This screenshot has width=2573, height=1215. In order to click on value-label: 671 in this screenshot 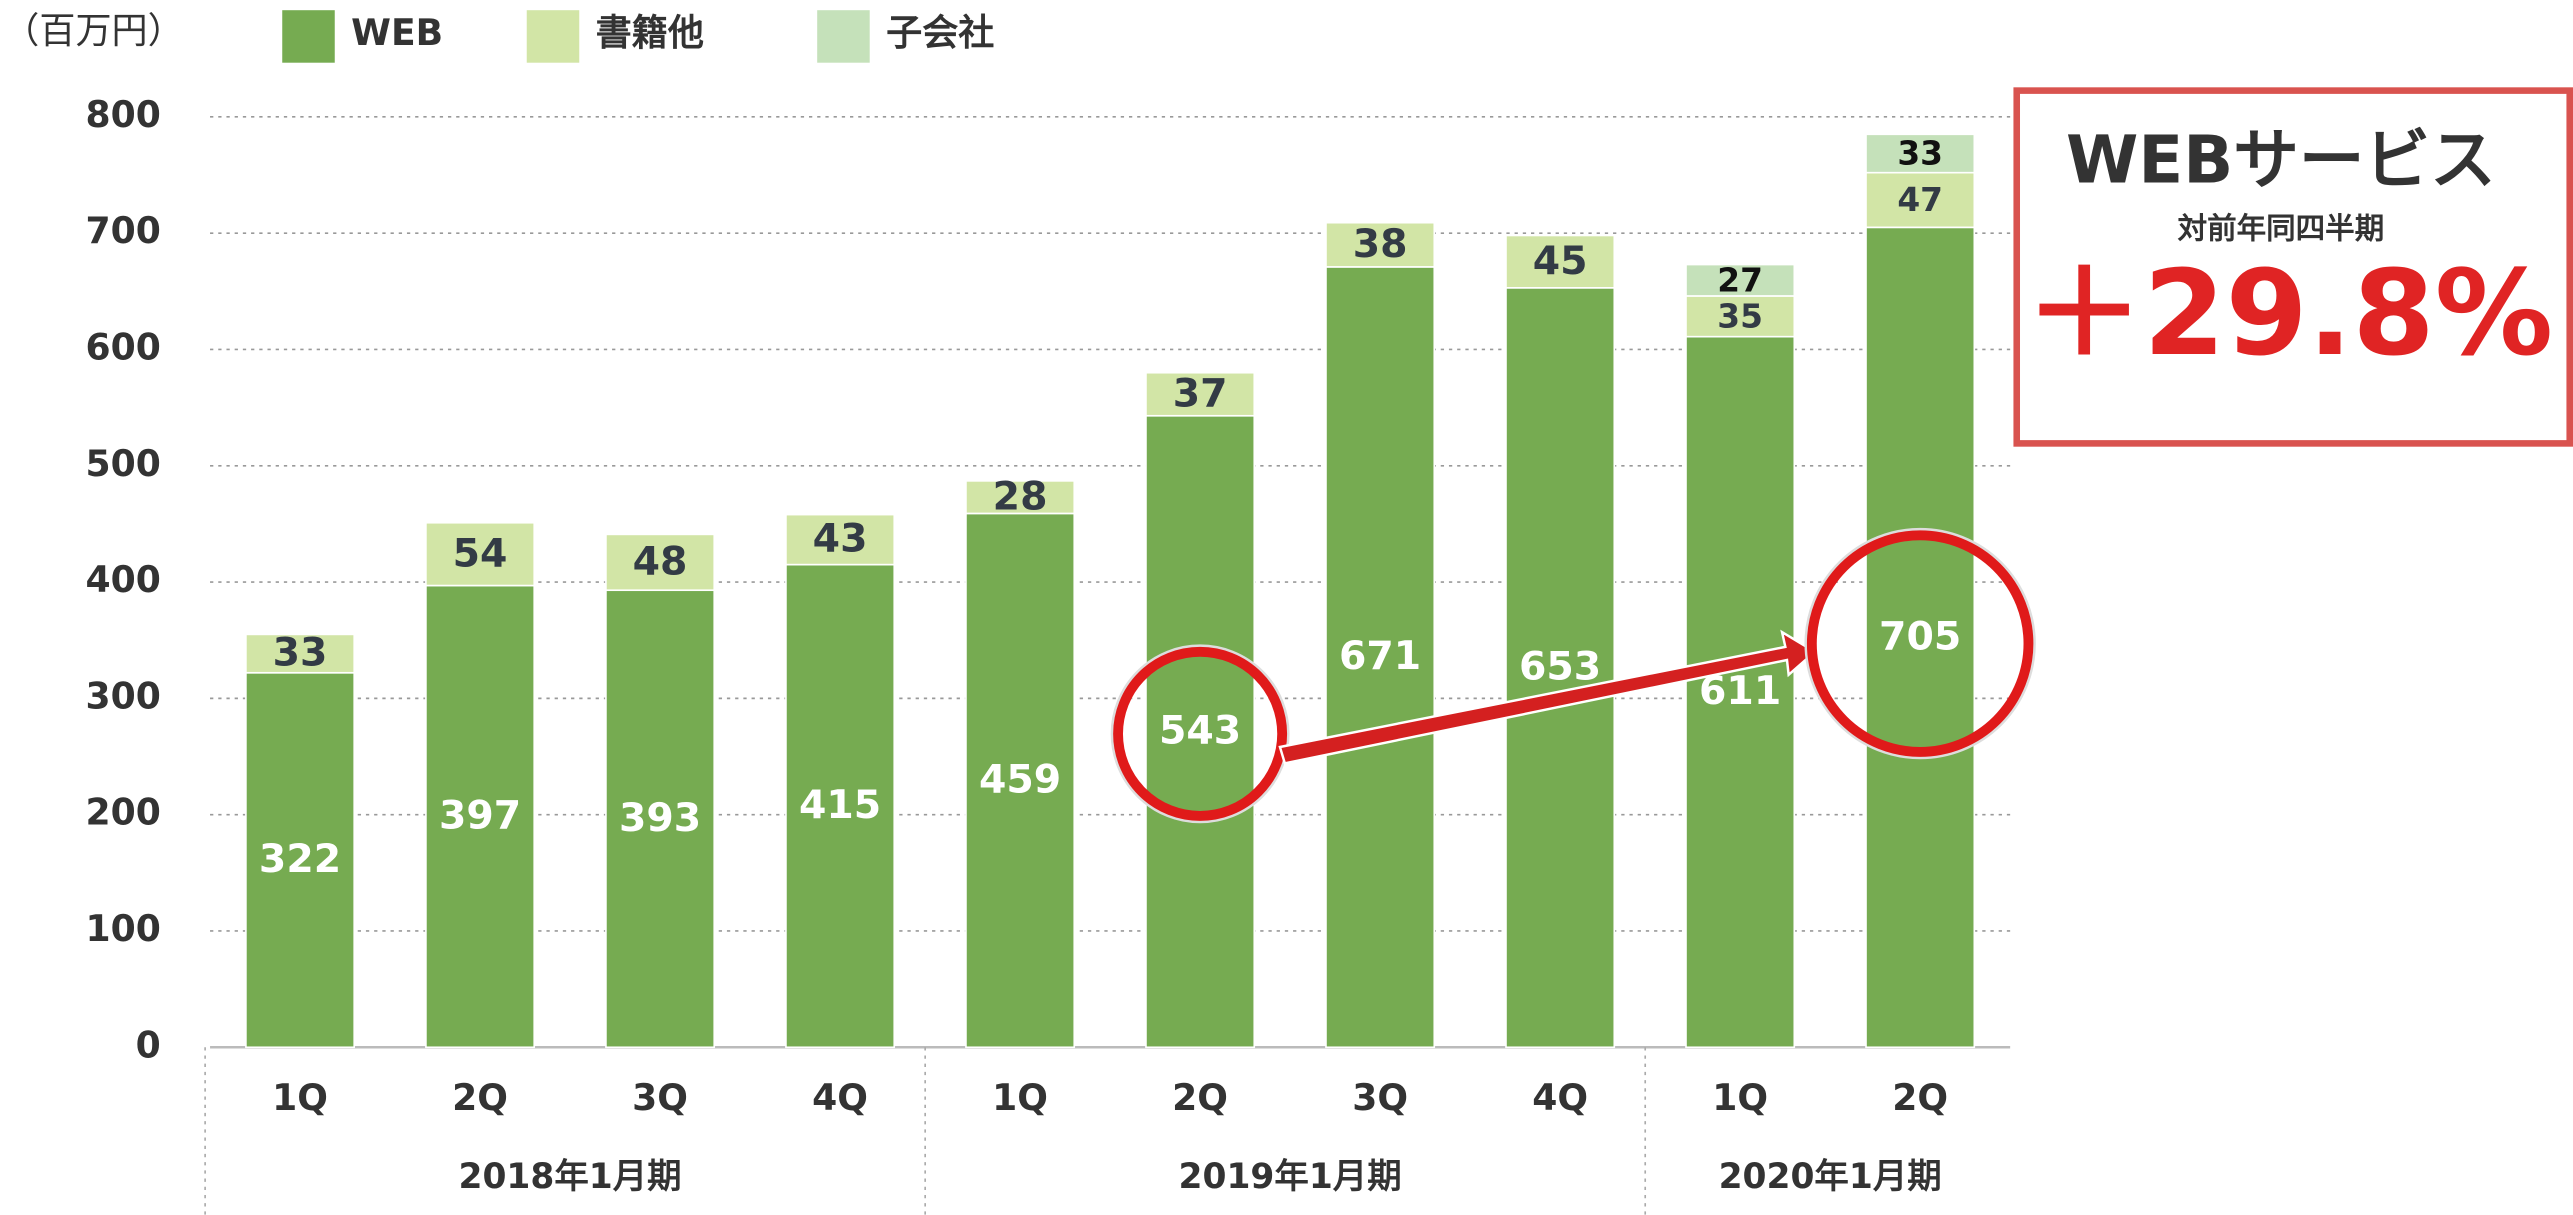, I will do `click(1380, 656)`.